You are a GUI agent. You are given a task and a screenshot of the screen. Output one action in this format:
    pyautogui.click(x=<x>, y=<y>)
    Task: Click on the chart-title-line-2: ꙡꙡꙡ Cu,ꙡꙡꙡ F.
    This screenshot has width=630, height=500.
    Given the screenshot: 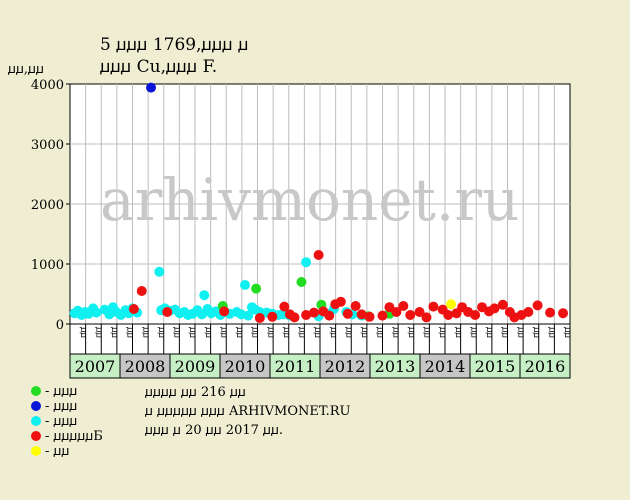 What is the action you would take?
    pyautogui.click(x=158, y=67)
    